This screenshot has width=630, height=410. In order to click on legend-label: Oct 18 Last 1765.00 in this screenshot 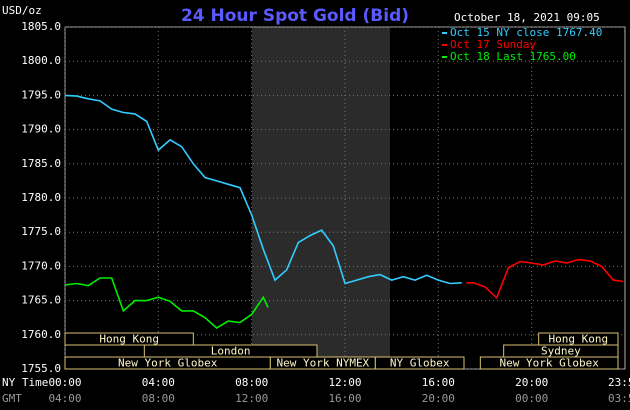, I will do `click(513, 56)`.